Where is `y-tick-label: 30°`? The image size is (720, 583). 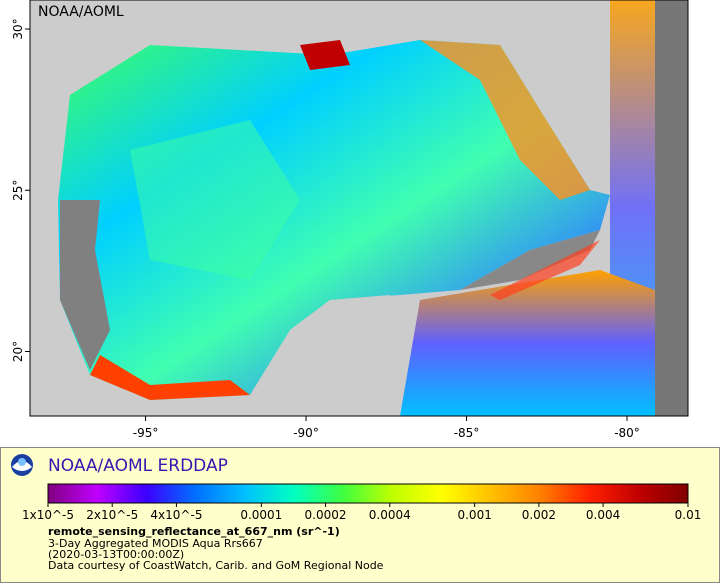 y-tick-label: 30° is located at coordinates (18, 28).